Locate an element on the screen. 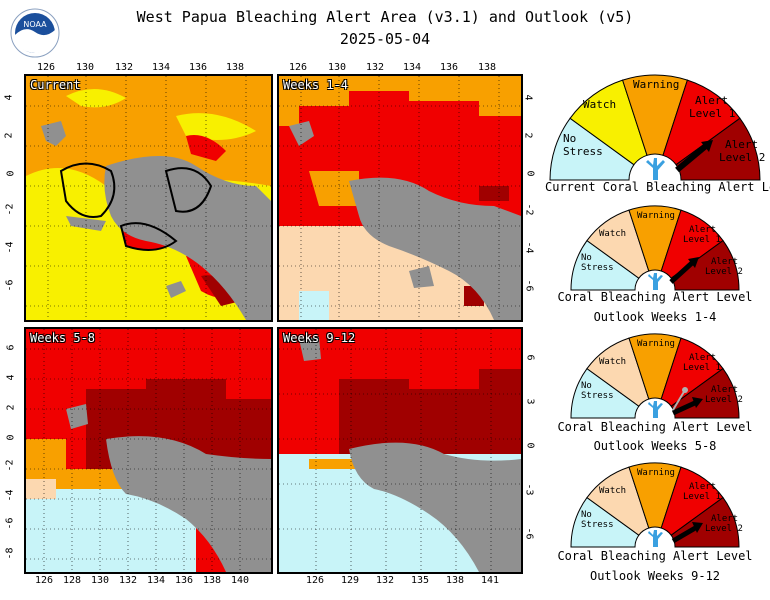 This screenshot has height=600, width=770. y-tick: -3 is located at coordinates (529, 489).